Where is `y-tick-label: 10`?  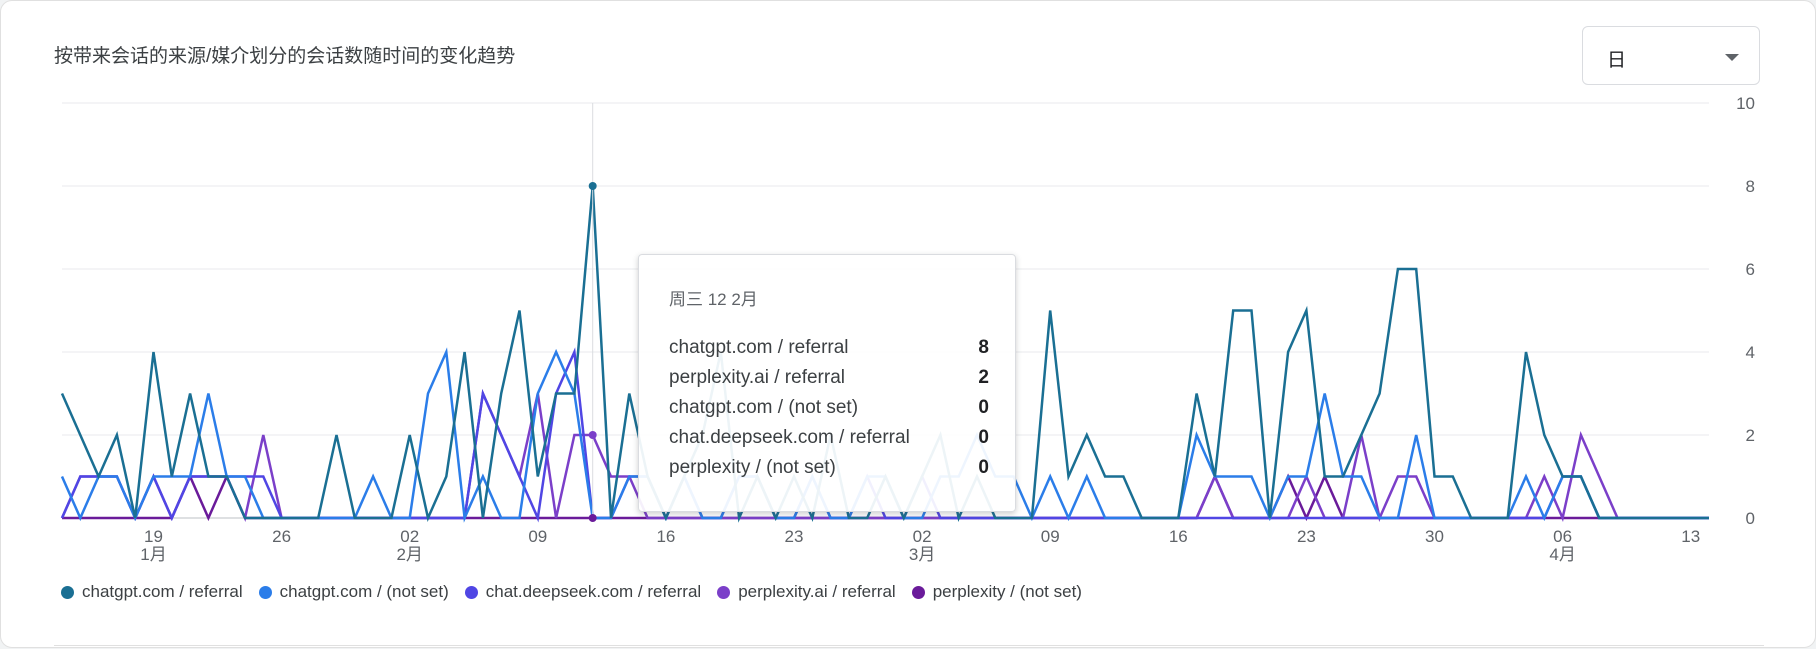
y-tick-label: 10 is located at coordinates (1745, 103).